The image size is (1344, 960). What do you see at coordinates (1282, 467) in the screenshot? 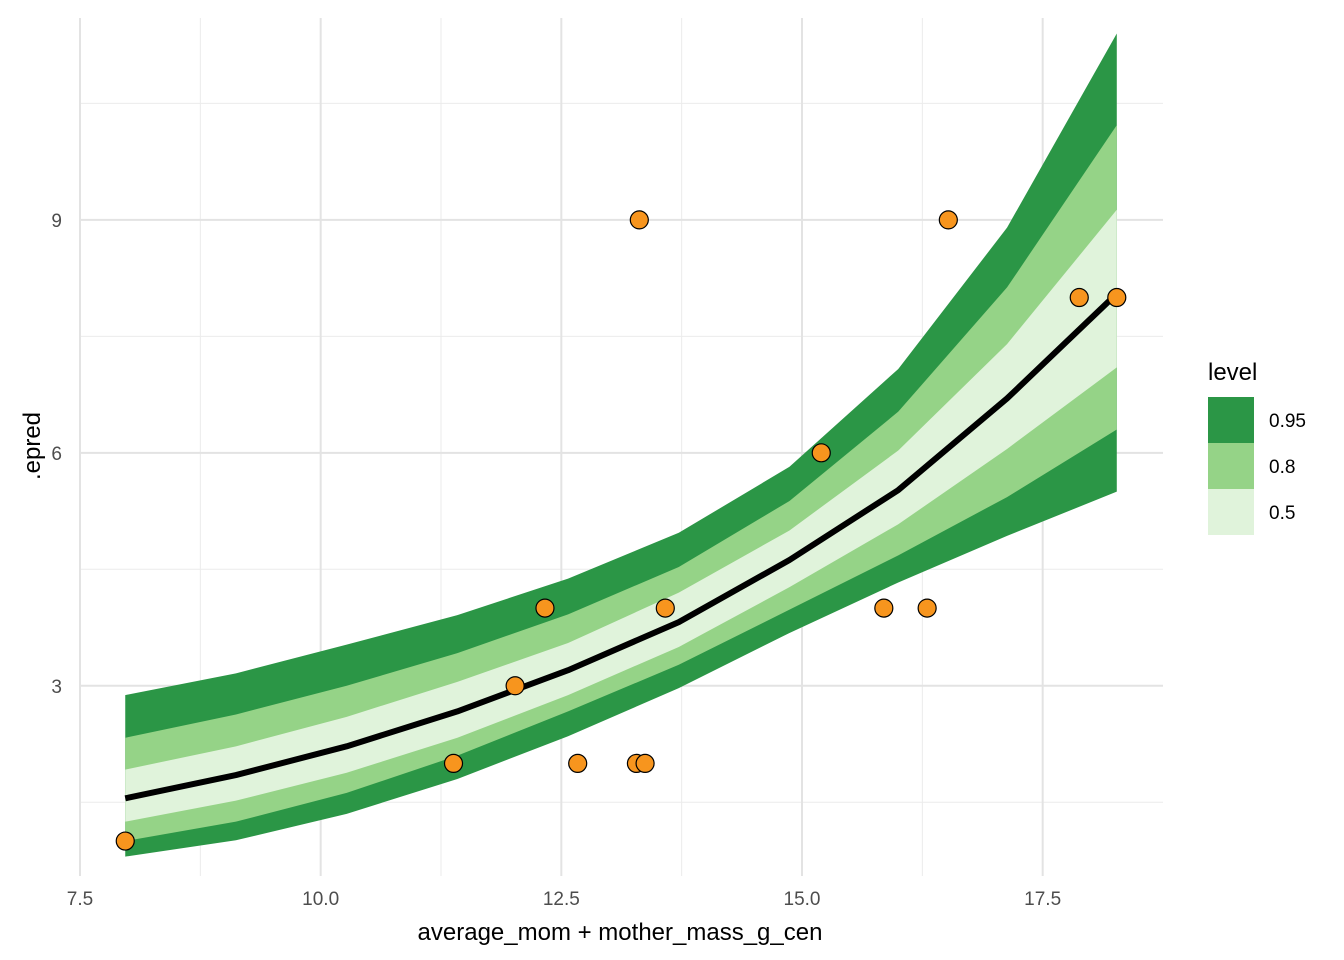
I see `legend-label: 0.8` at bounding box center [1282, 467].